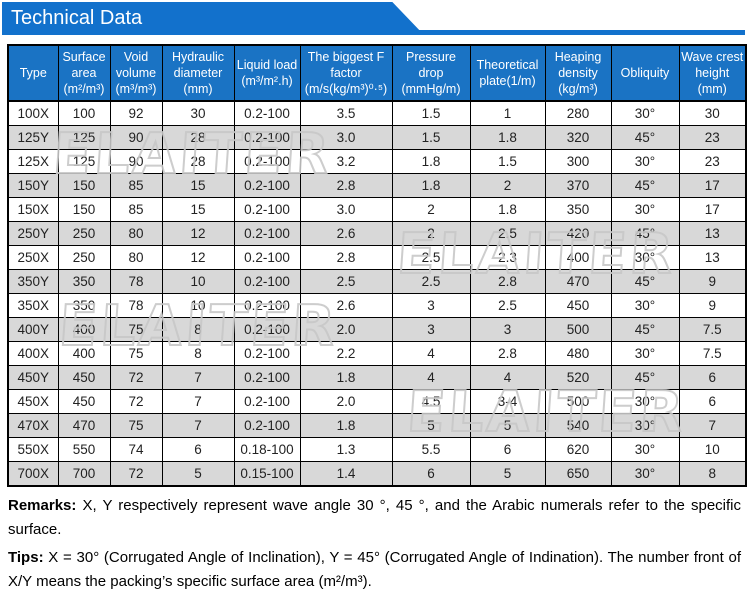 Image resolution: width=750 pixels, height=594 pixels. Describe the element at coordinates (712, 353) in the screenshot. I see `table-cell: 7.5` at that location.